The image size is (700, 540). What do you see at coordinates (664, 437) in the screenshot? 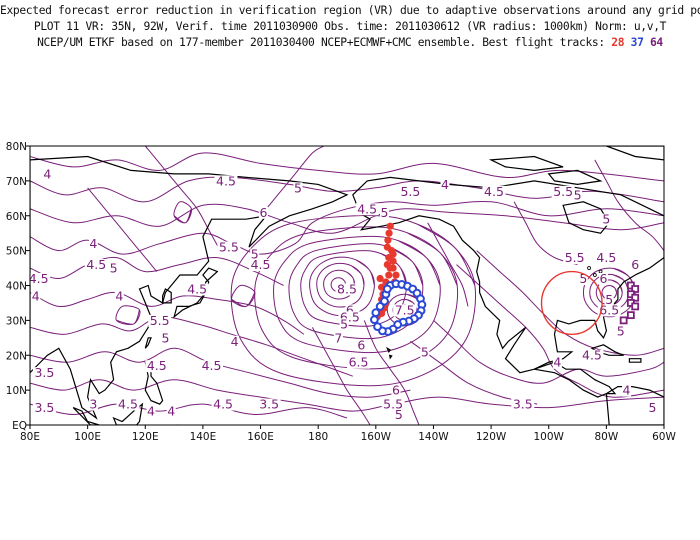
I see `lon-label: 60W` at bounding box center [664, 437].